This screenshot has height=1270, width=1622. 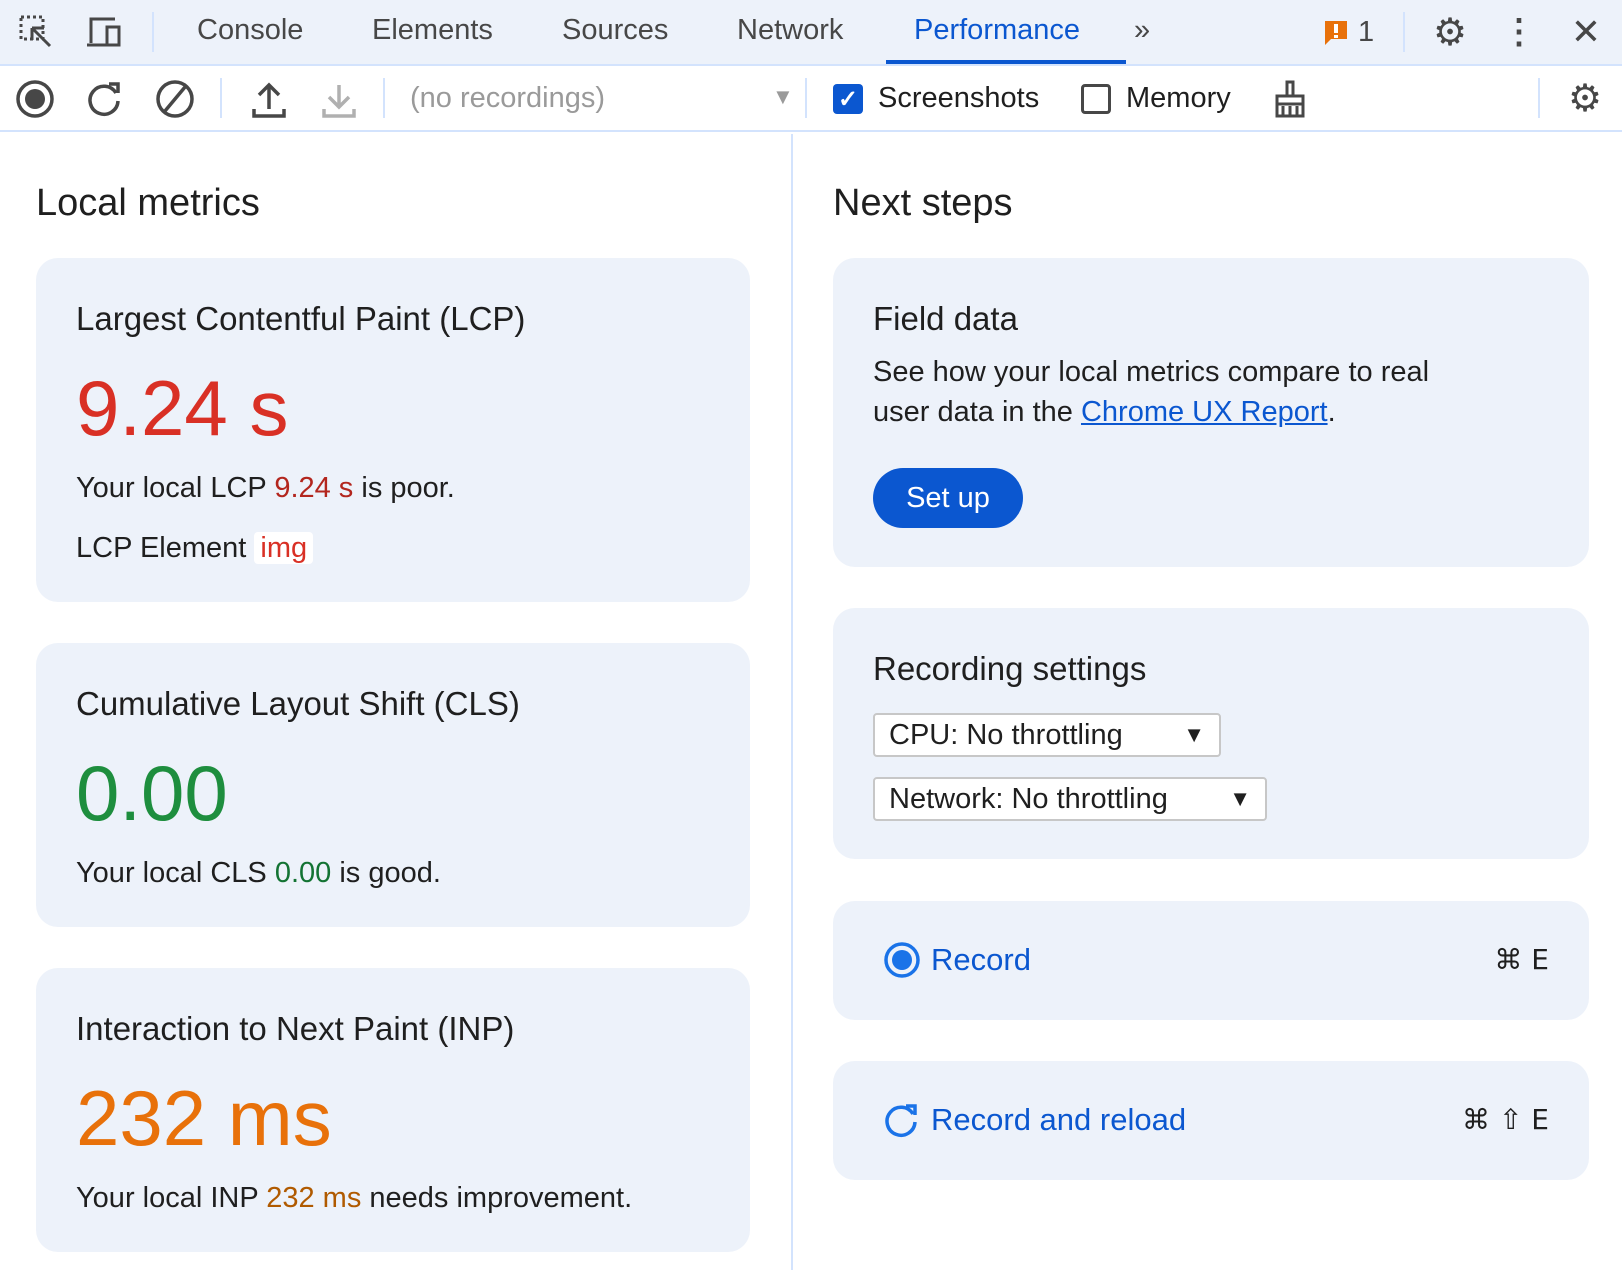 I want to click on field-data-text-post: ., so click(x=1331, y=412).